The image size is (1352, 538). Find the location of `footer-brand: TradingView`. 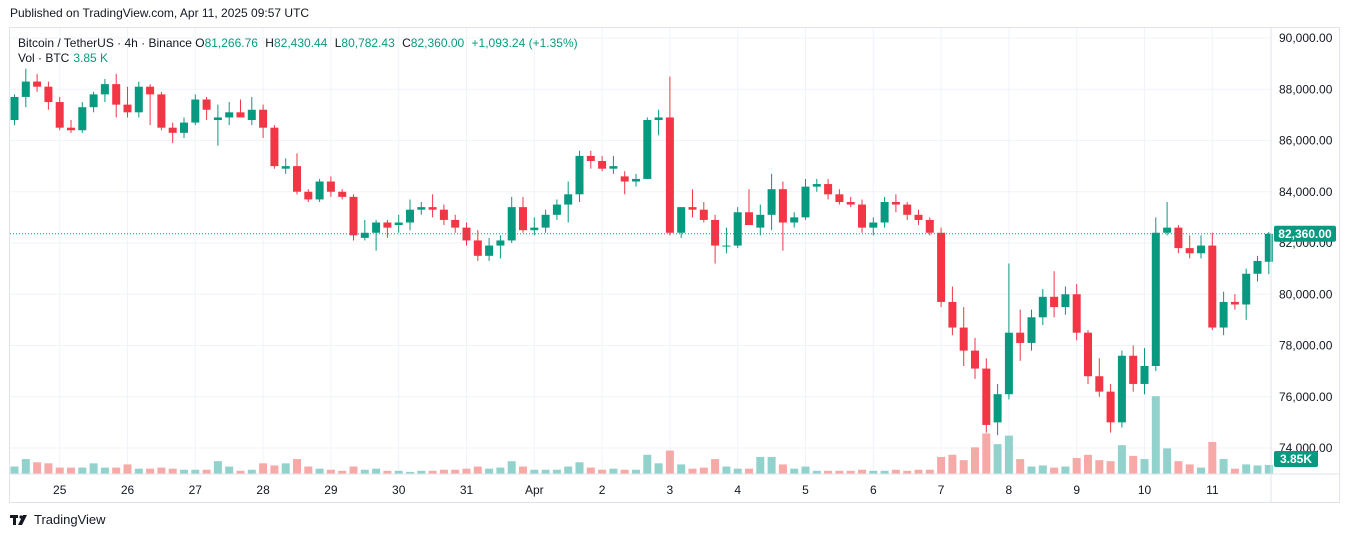

footer-brand: TradingView is located at coordinates (58, 519).